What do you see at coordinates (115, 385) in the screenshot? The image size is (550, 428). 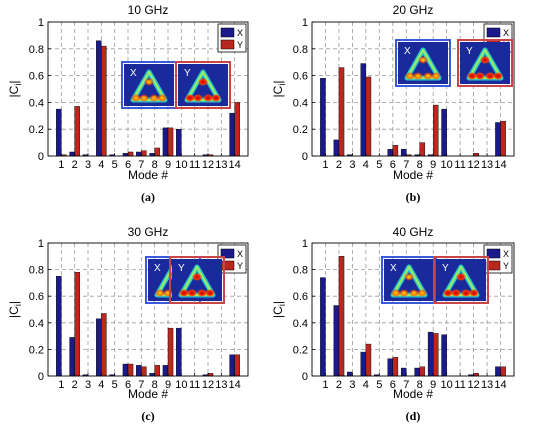 I see `x-tick-label: 5` at bounding box center [115, 385].